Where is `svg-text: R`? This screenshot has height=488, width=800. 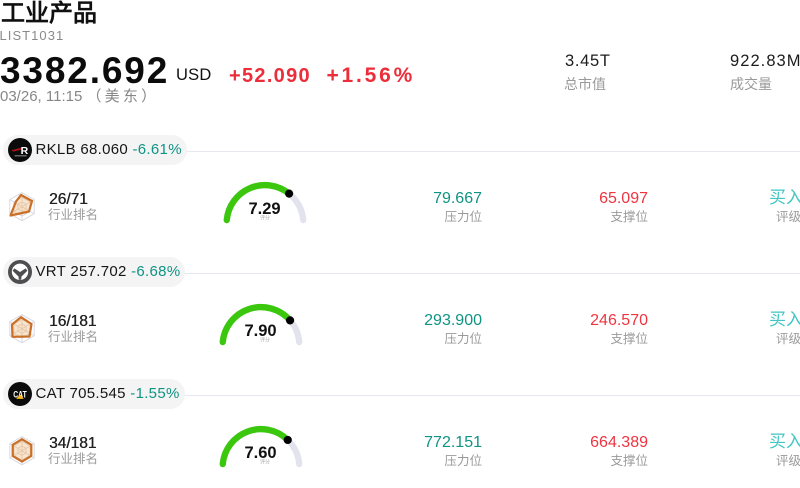
svg-text: R is located at coordinates (25, 151).